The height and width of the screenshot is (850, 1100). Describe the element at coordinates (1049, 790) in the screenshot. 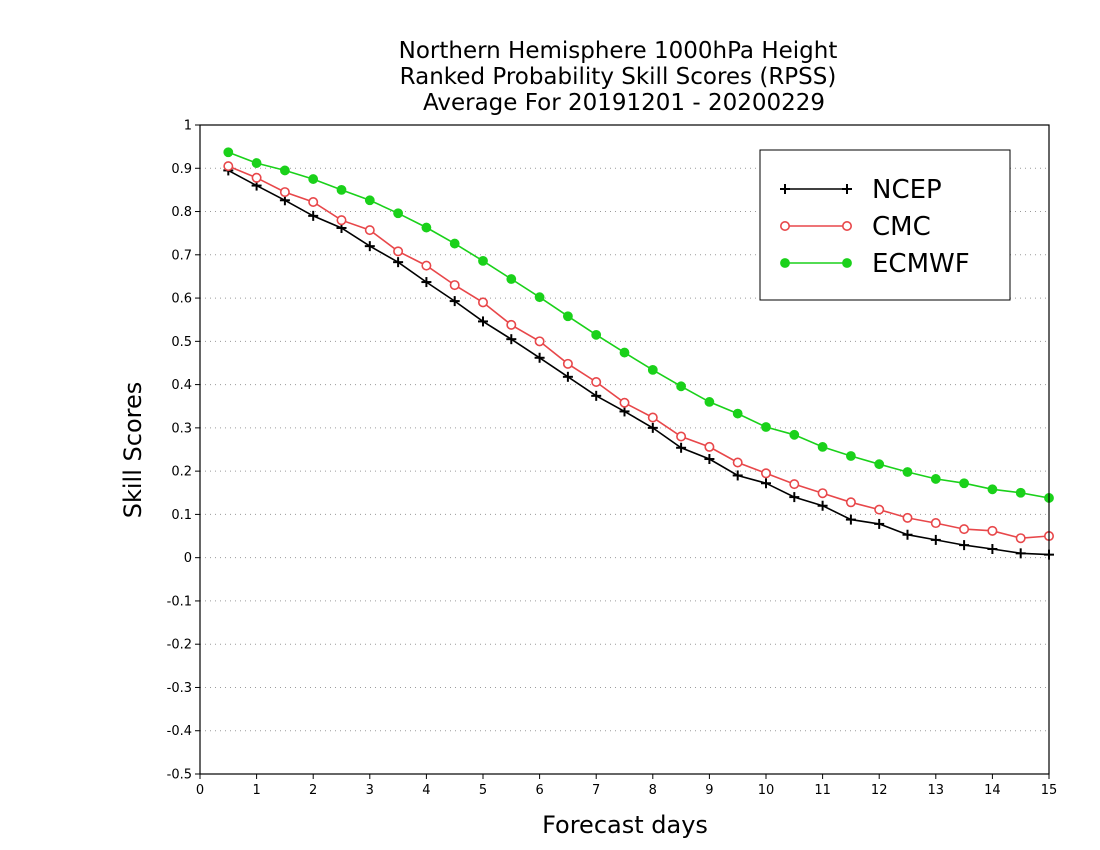

I see `x-tick-label: 15` at that location.